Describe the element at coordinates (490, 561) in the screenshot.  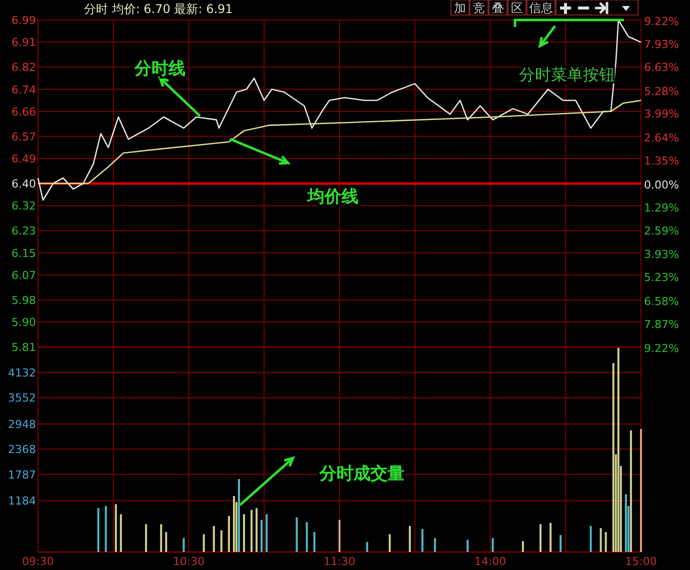
I see `x-tick-label: 14:00` at that location.